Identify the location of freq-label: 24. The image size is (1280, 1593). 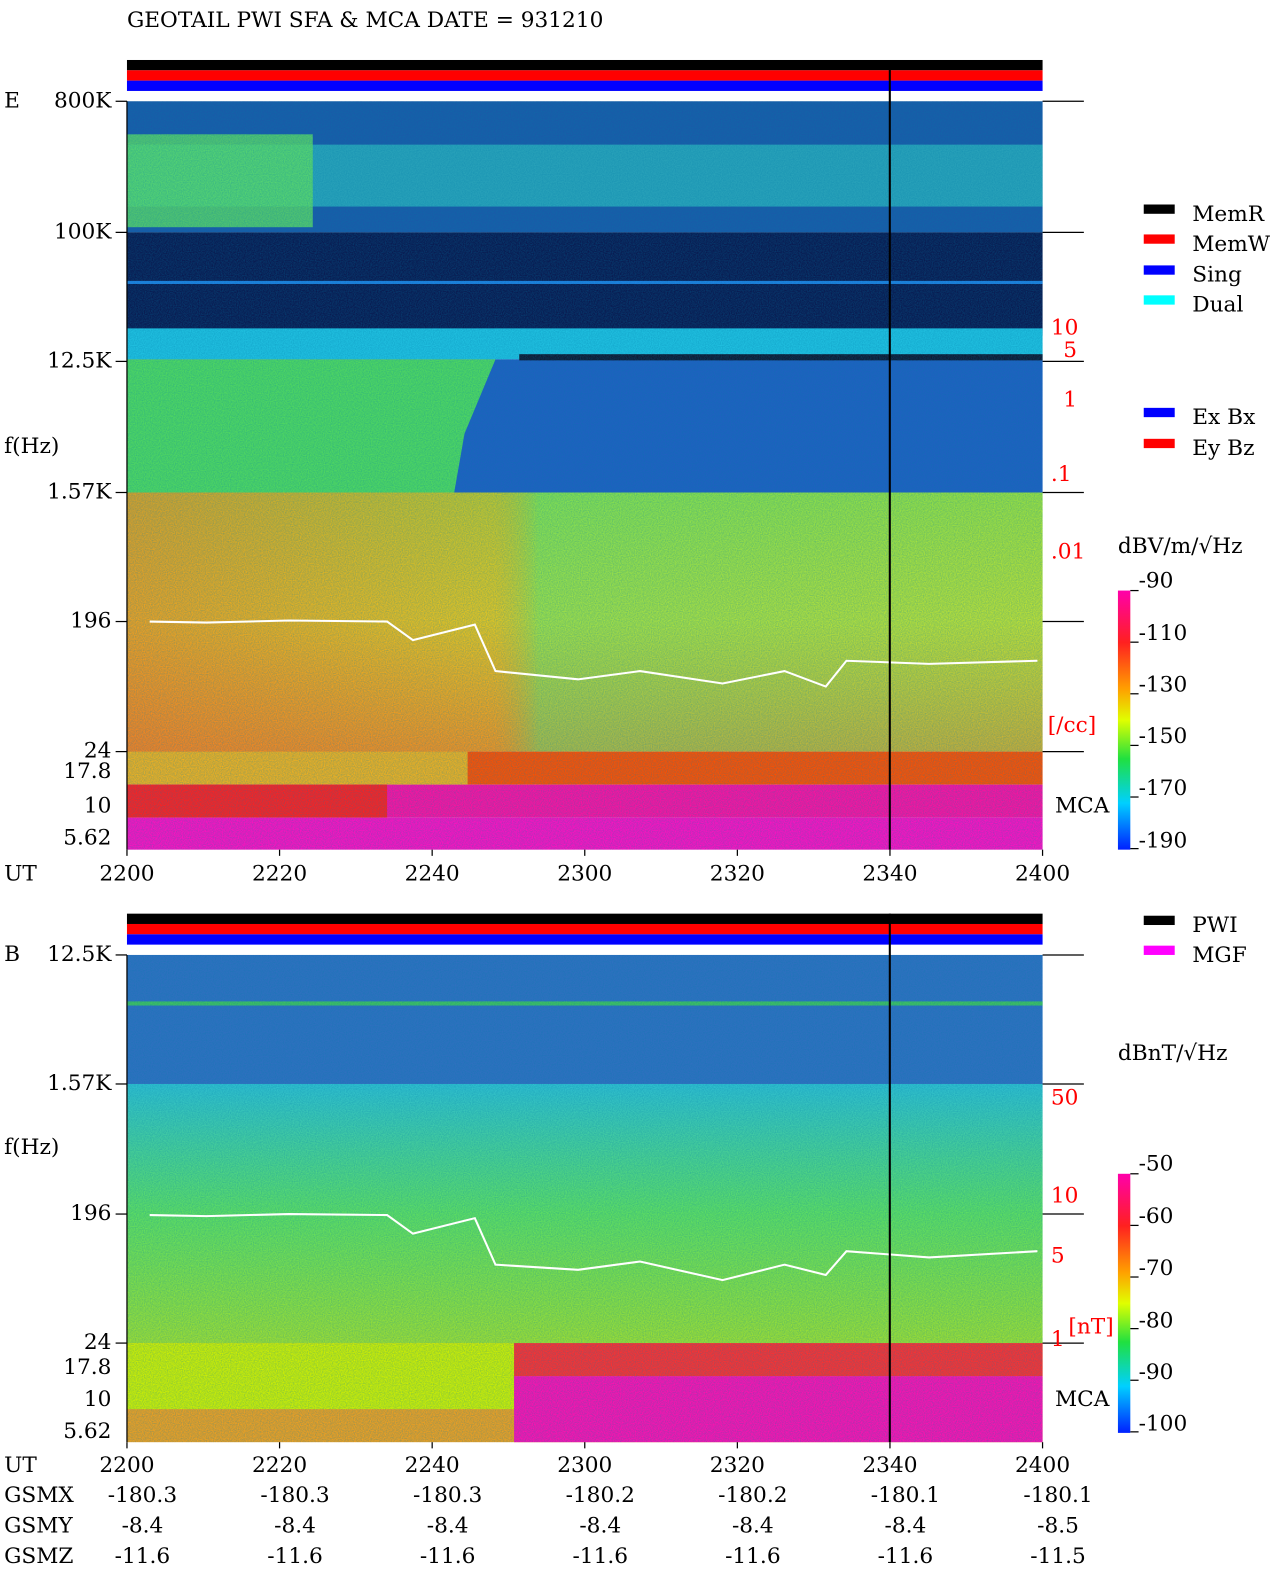
(98, 751).